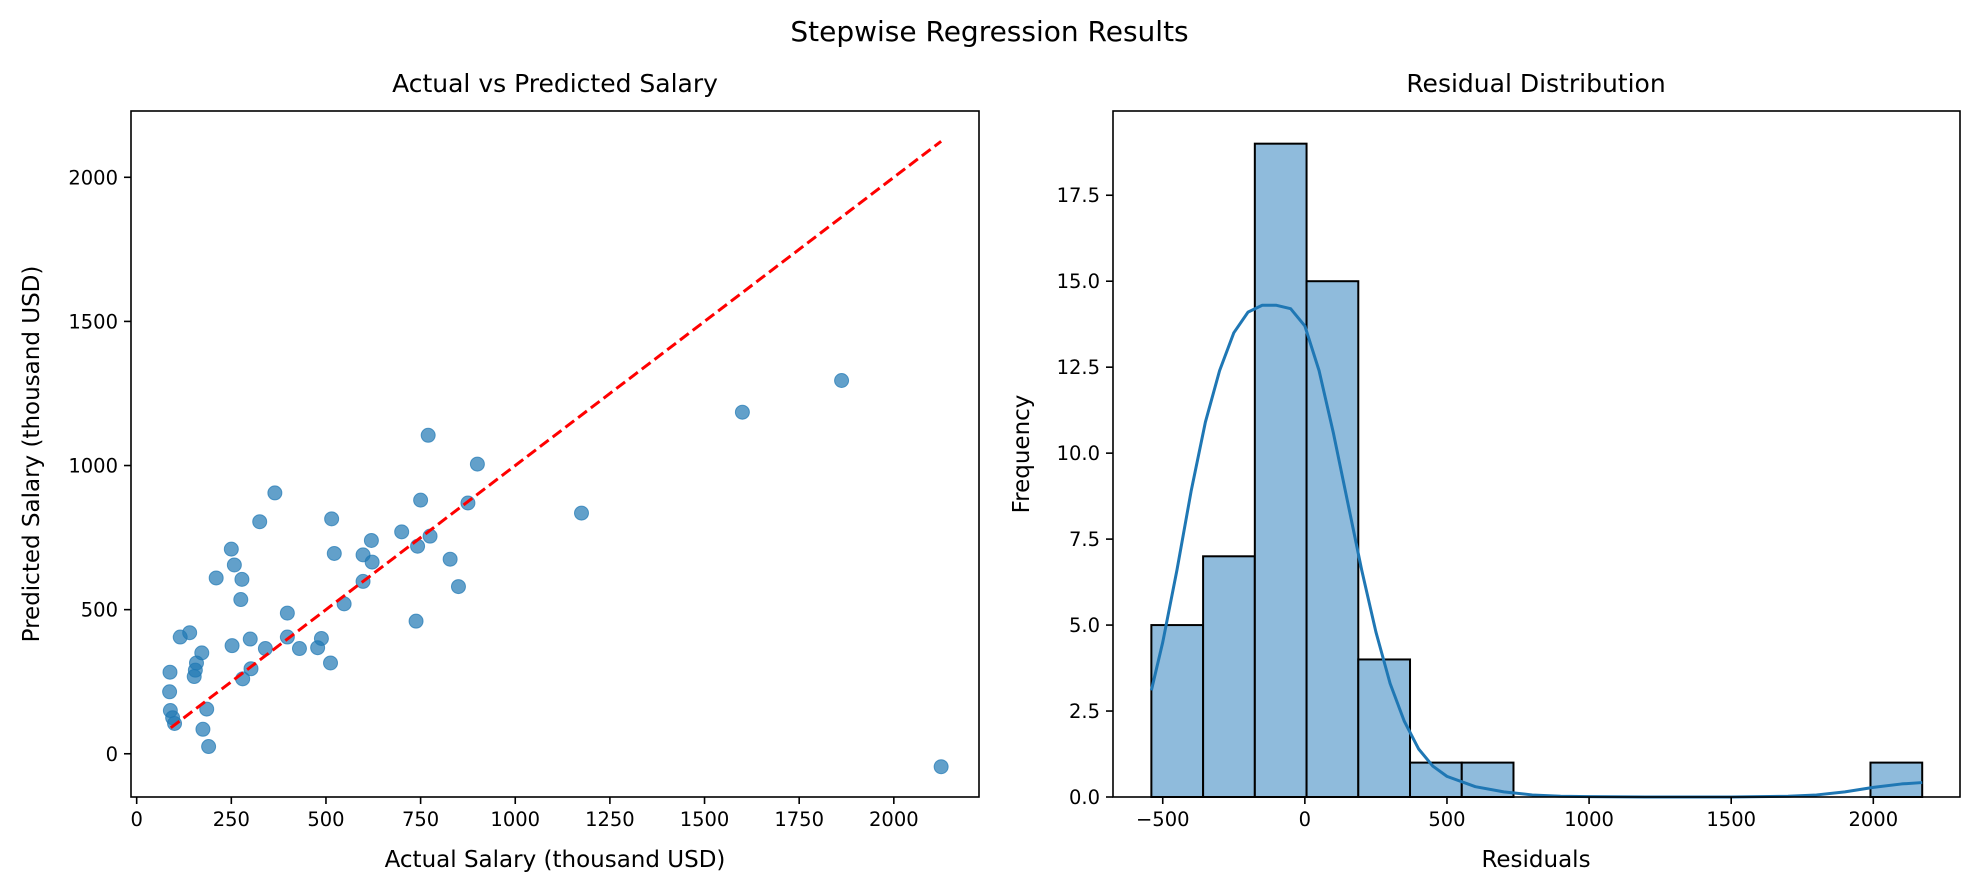 The image size is (1979, 892). I want to click on histogram-ytick-label-4: 10.0, so click(1078, 453).